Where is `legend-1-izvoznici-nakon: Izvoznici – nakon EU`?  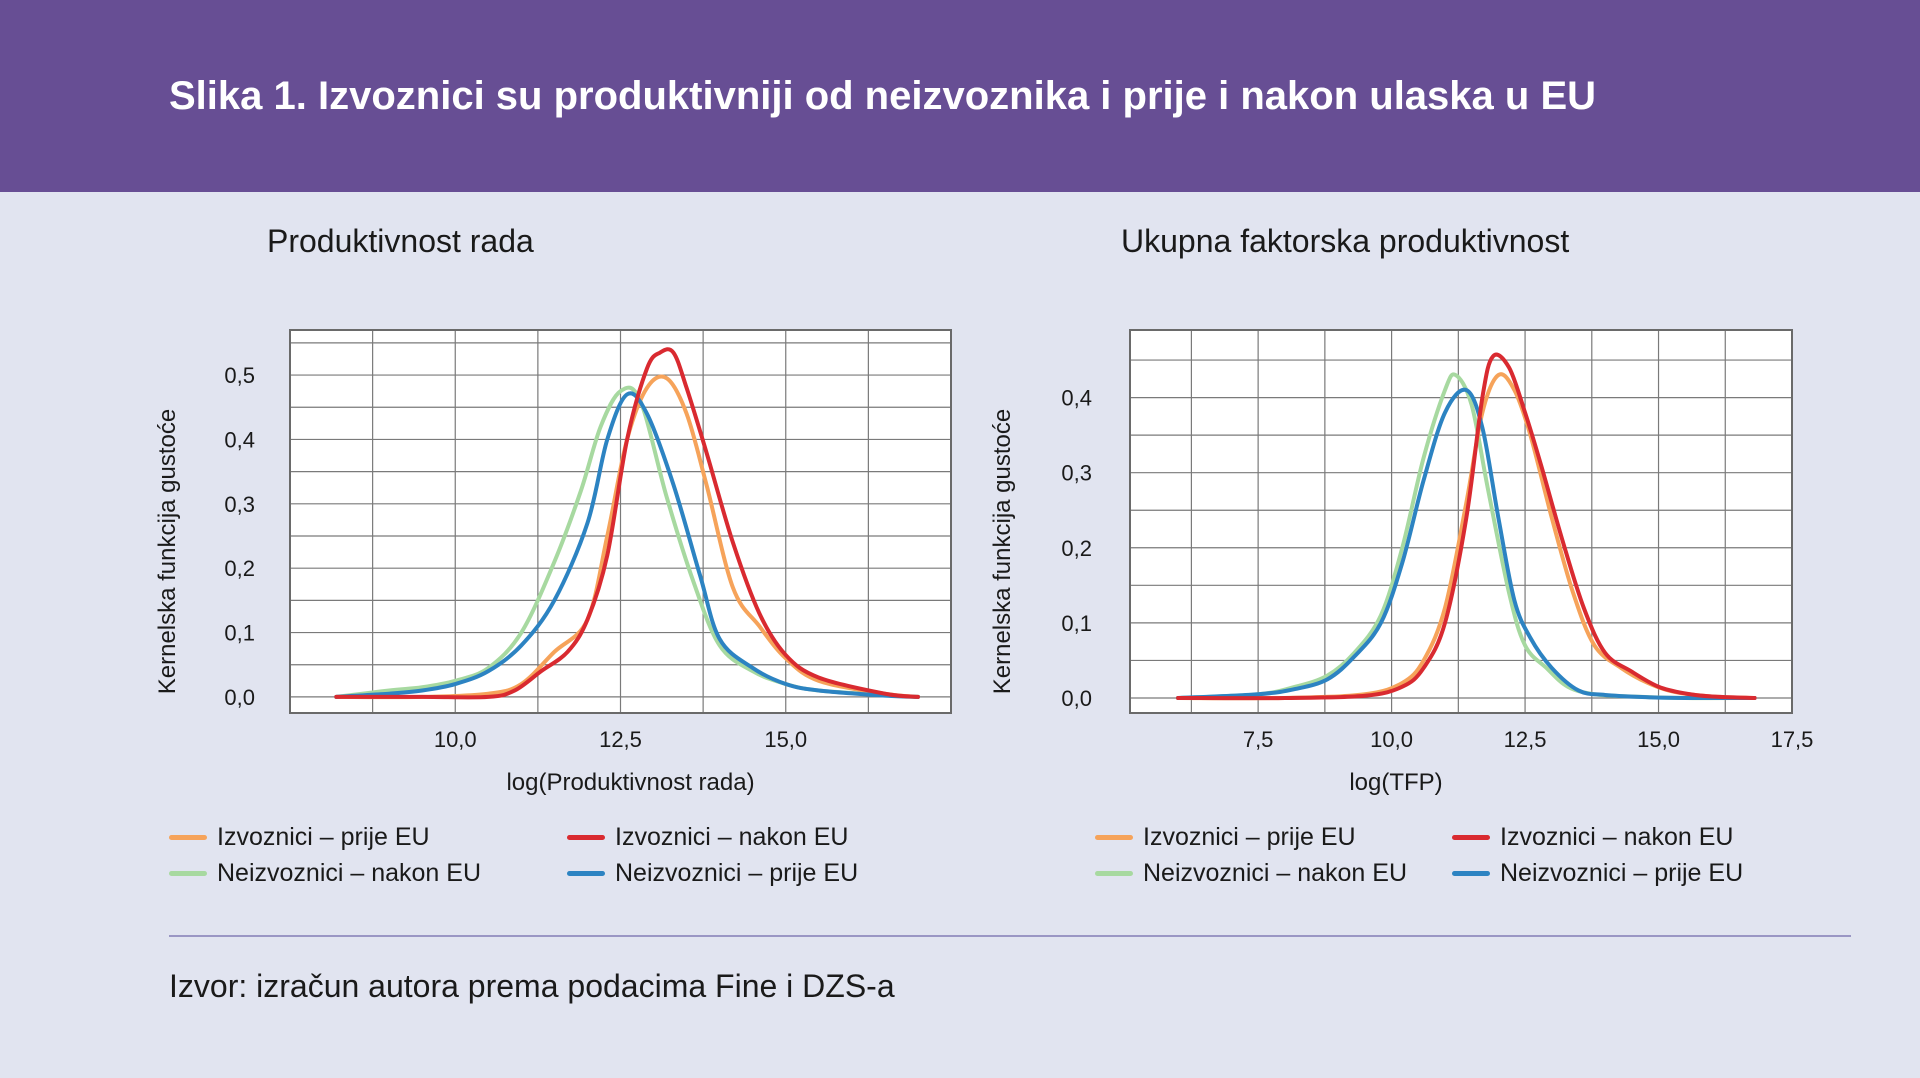 legend-1-izvoznici-nakon: Izvoznici – nakon EU is located at coordinates (707, 837).